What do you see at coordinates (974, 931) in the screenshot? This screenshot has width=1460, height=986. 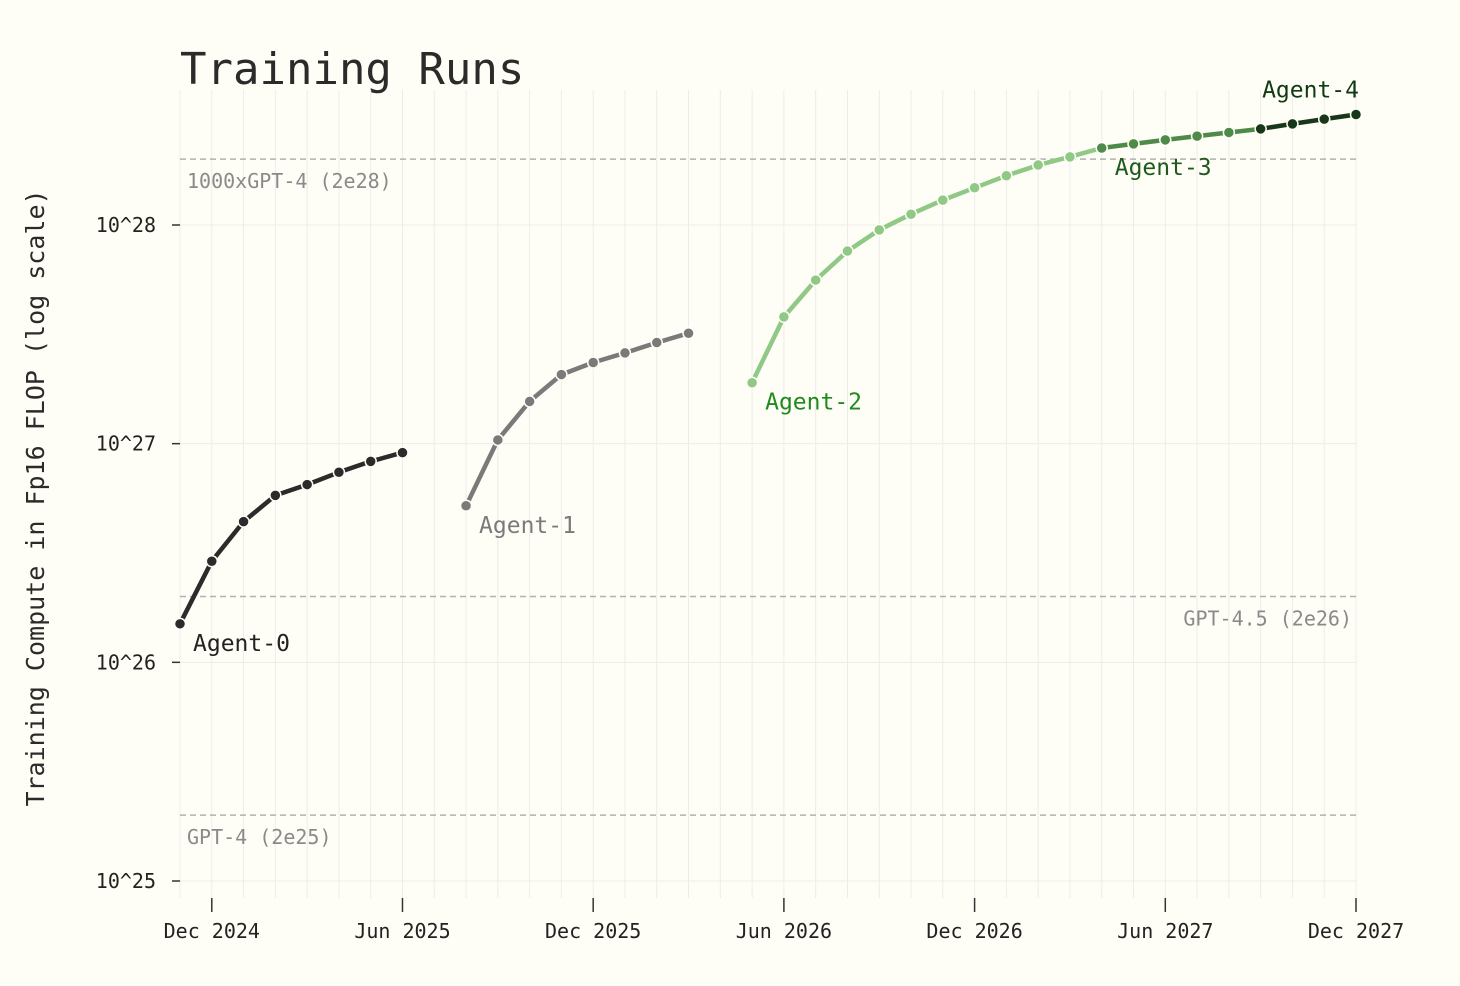 I see `x-tick-label: Dec 2026` at bounding box center [974, 931].